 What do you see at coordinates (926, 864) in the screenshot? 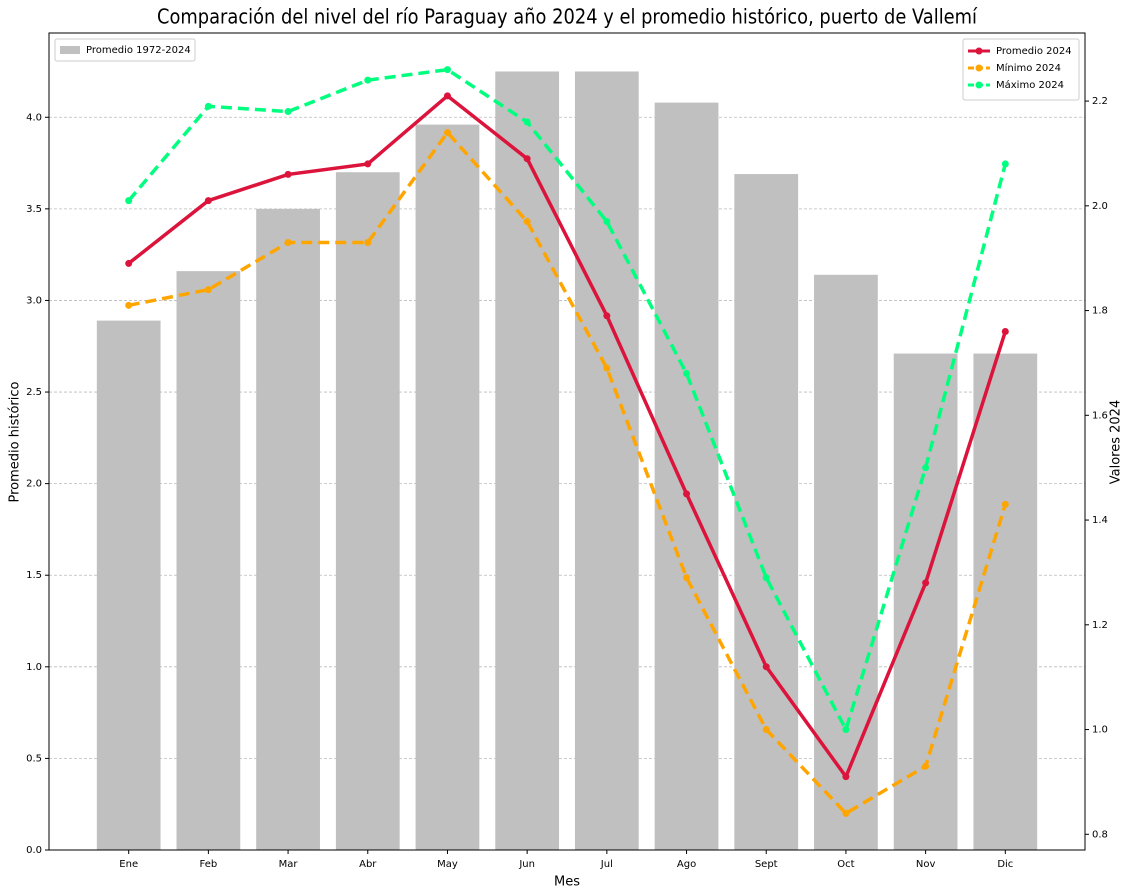
I see `x-tick-label: Nov` at bounding box center [926, 864].